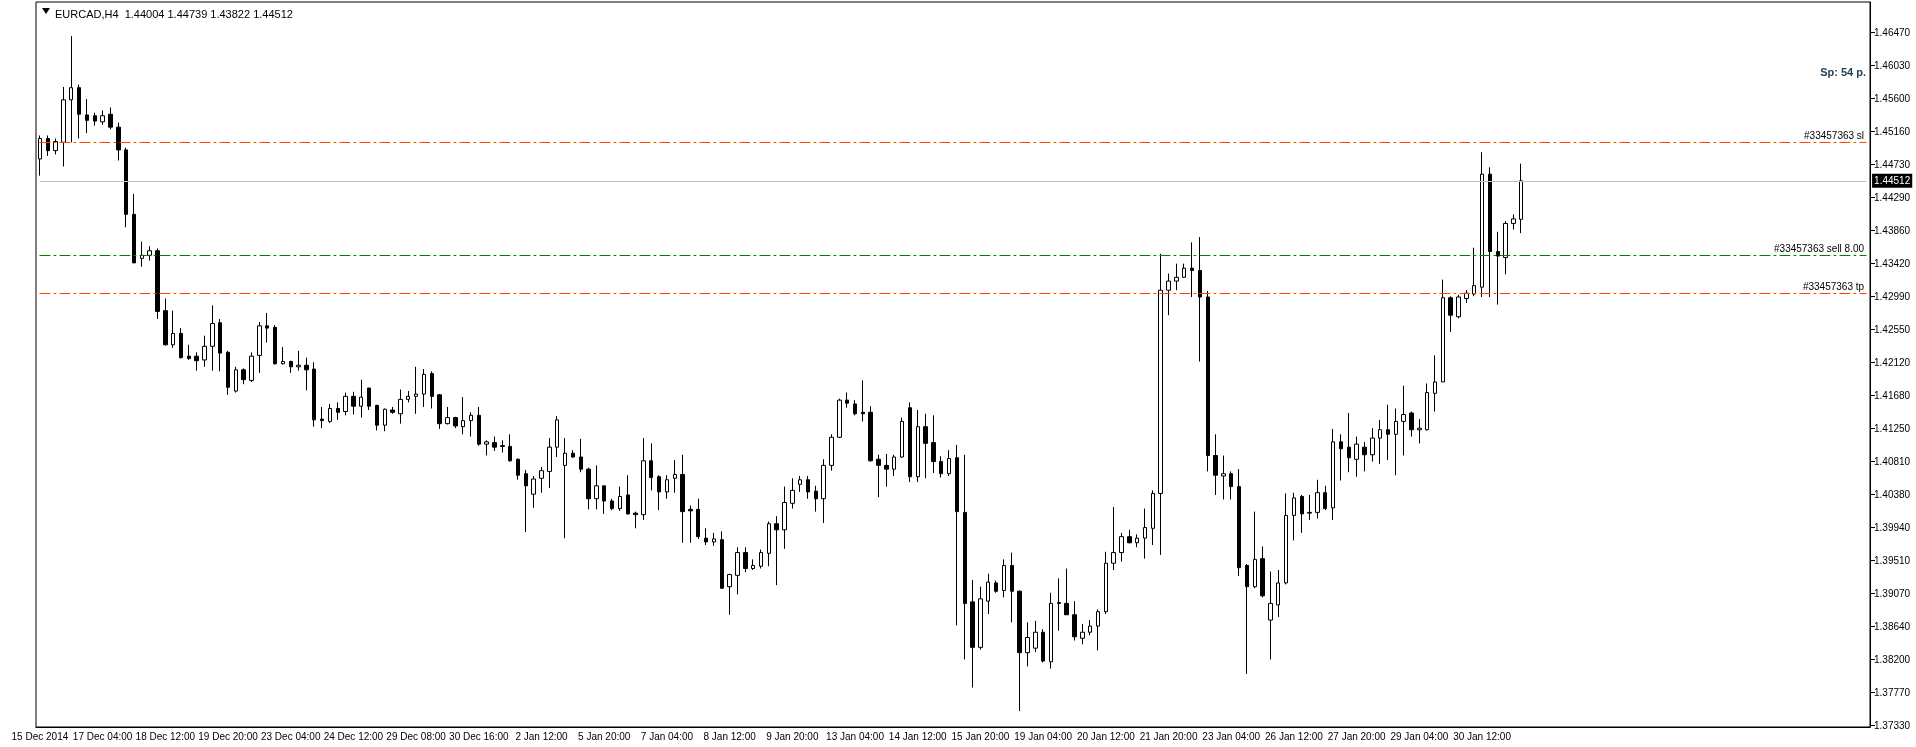 The height and width of the screenshot is (747, 1916). I want to click on y-tick-label: 1.45160, so click(1892, 132).